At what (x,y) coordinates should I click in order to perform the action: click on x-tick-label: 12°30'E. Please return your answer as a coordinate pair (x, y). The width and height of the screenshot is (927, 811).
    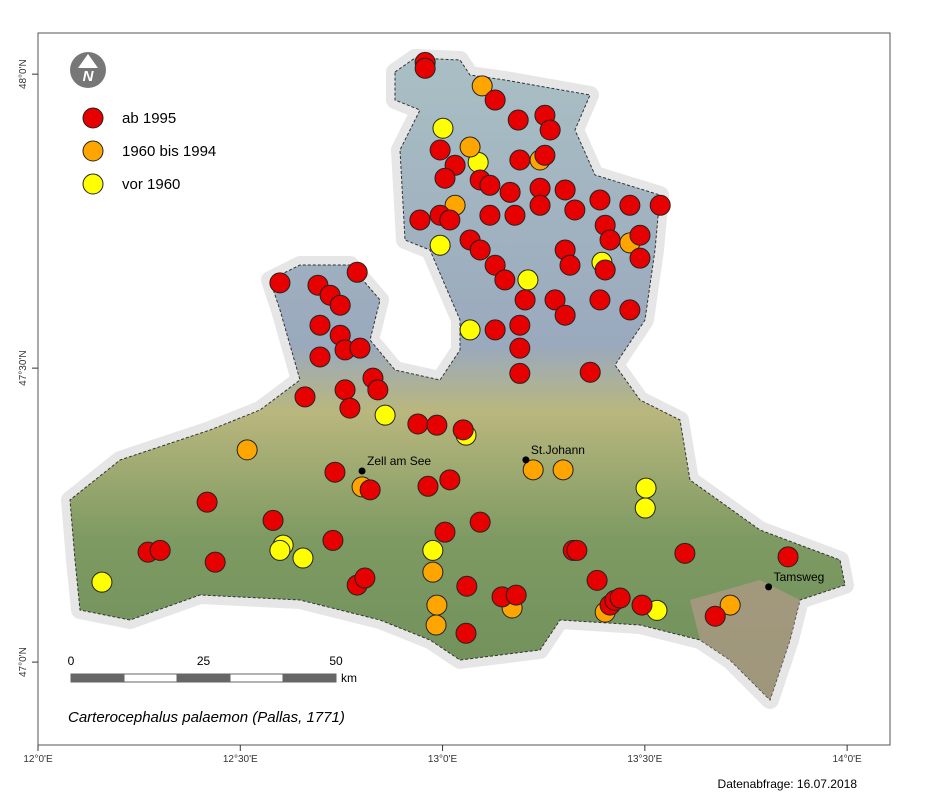
    Looking at the image, I should click on (240, 759).